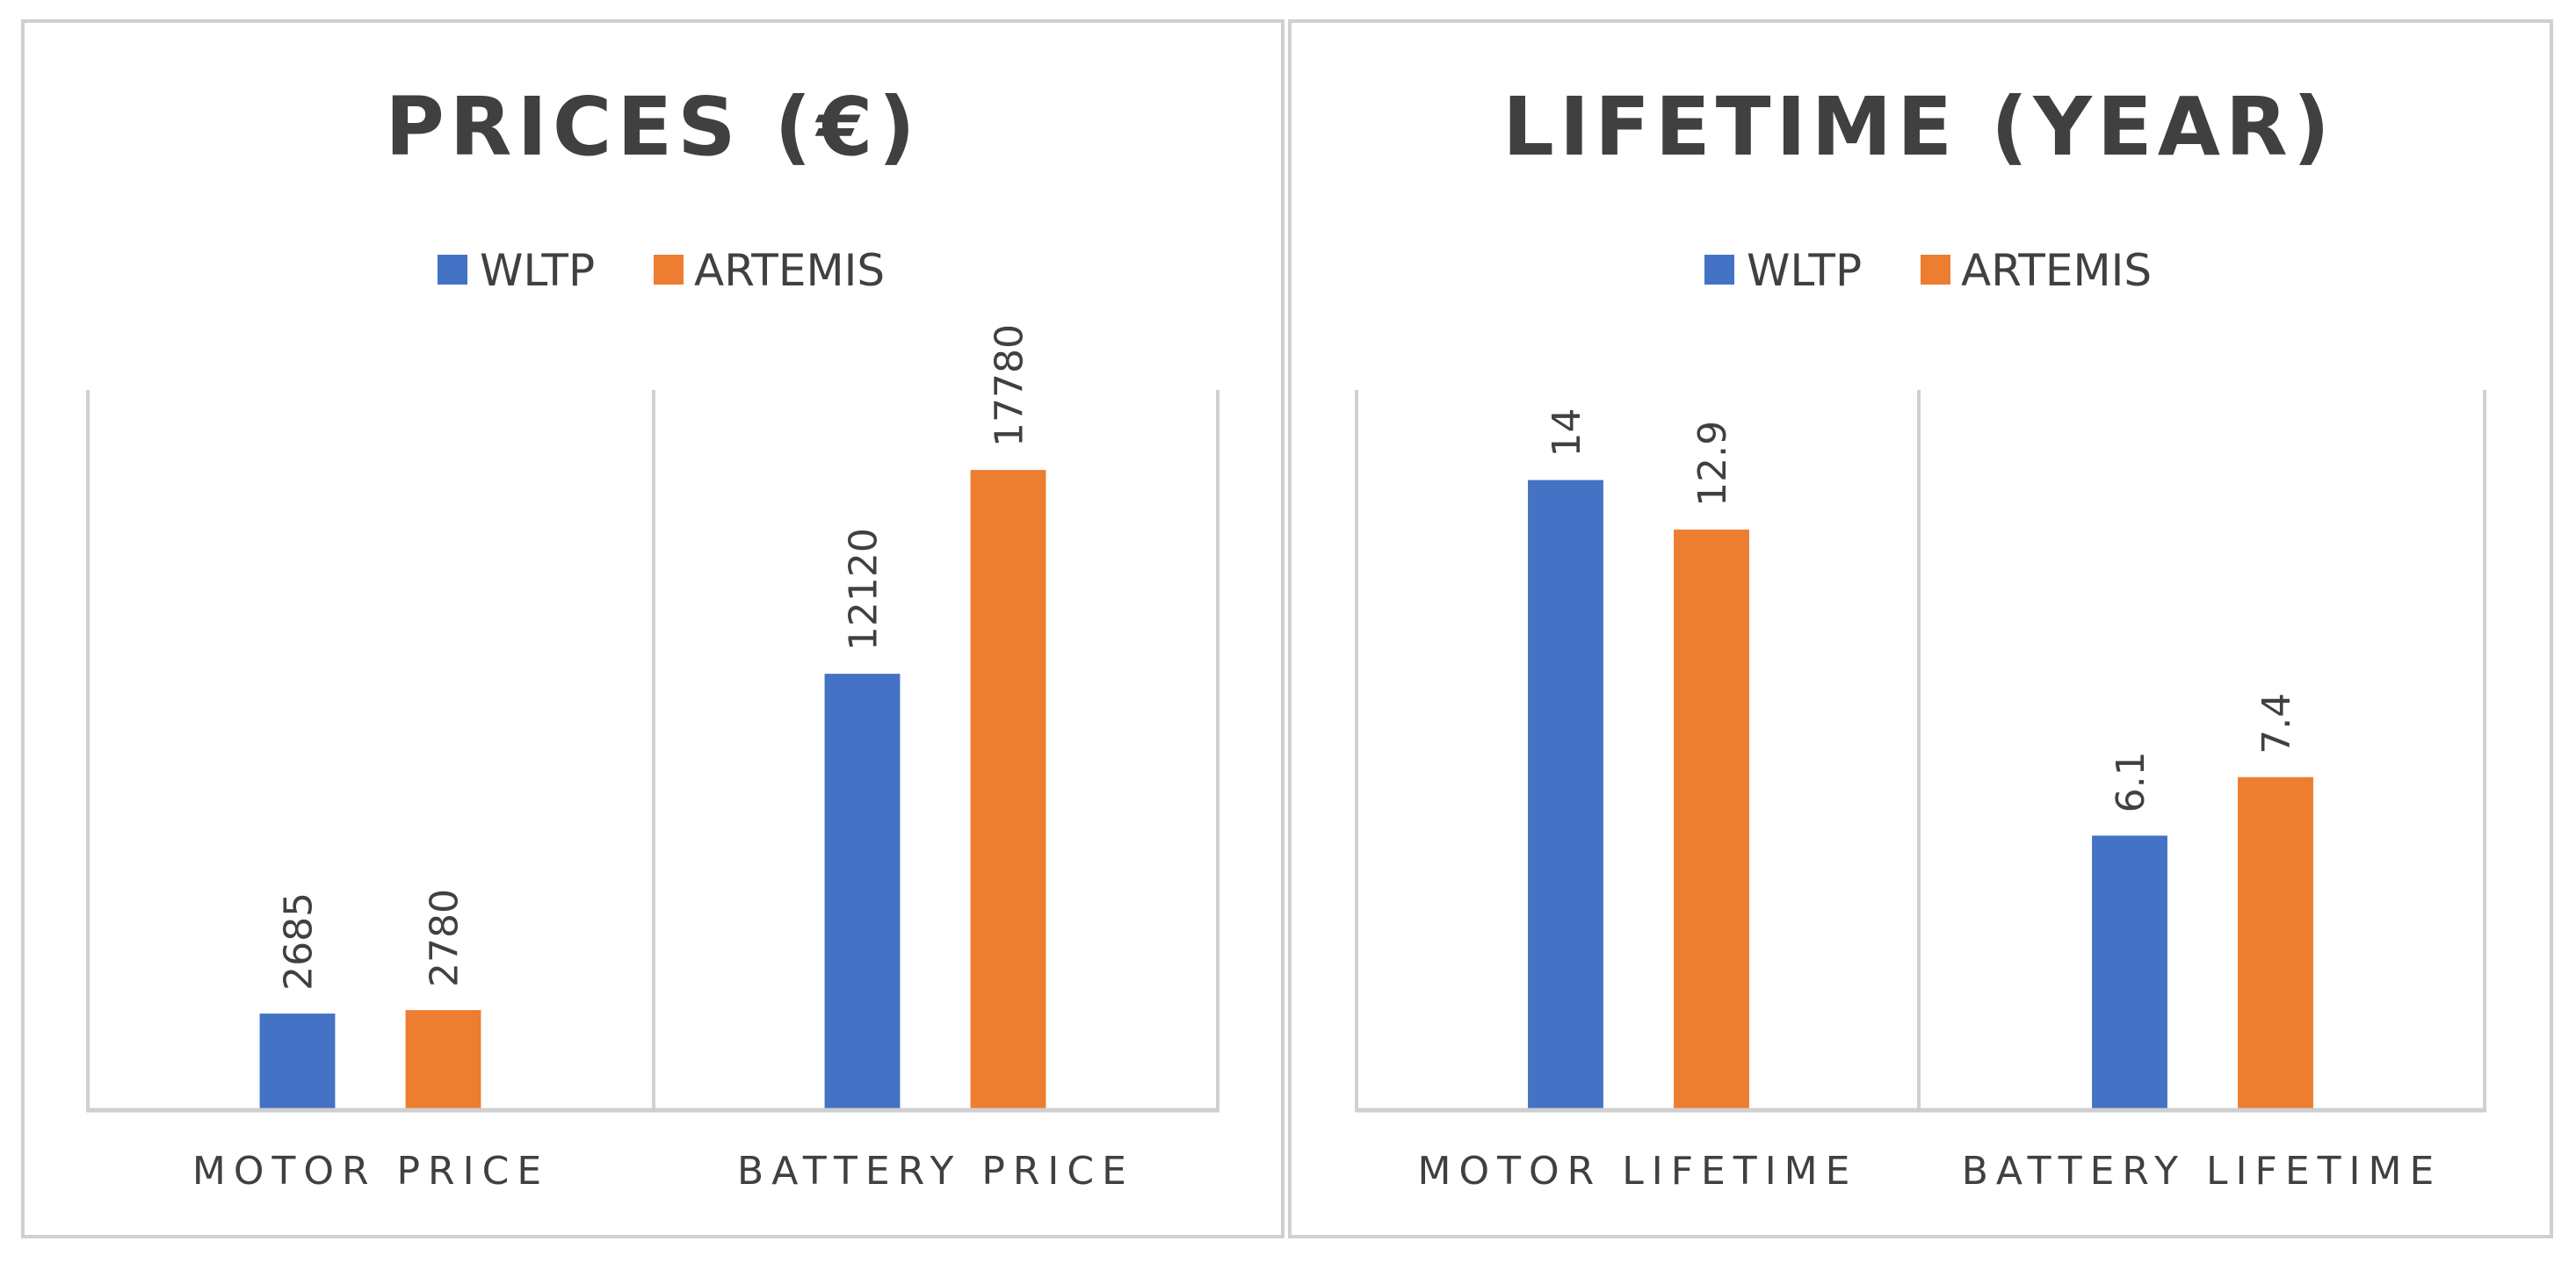 This screenshot has height=1263, width=2576. Describe the element at coordinates (652, 127) in the screenshot. I see `chart-title-prices: PRICES (€)` at that location.